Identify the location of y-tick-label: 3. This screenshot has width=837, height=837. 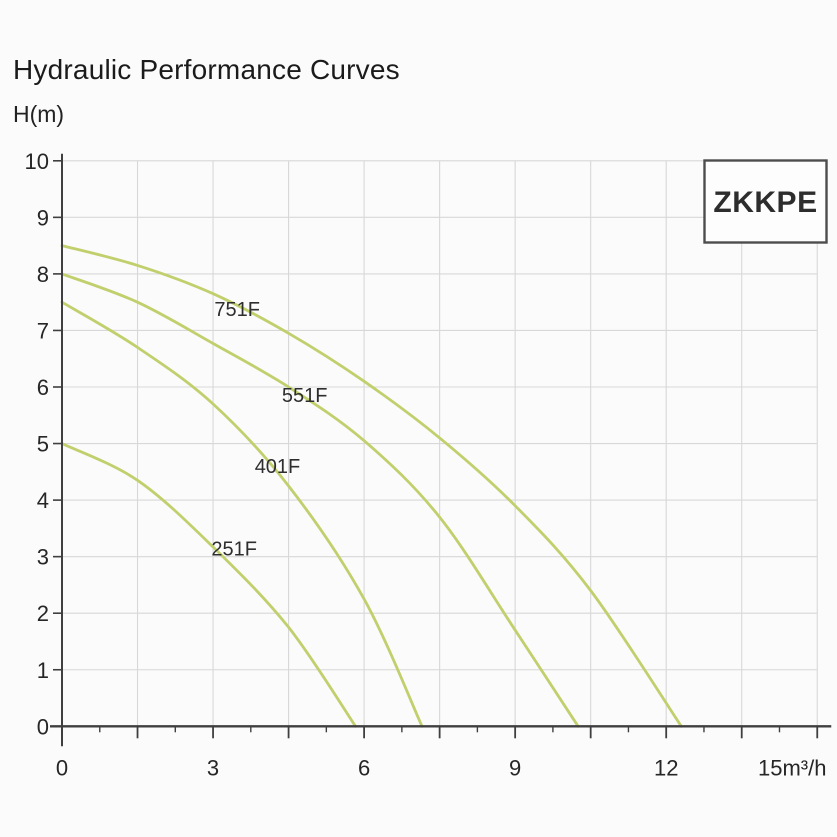
(43, 557).